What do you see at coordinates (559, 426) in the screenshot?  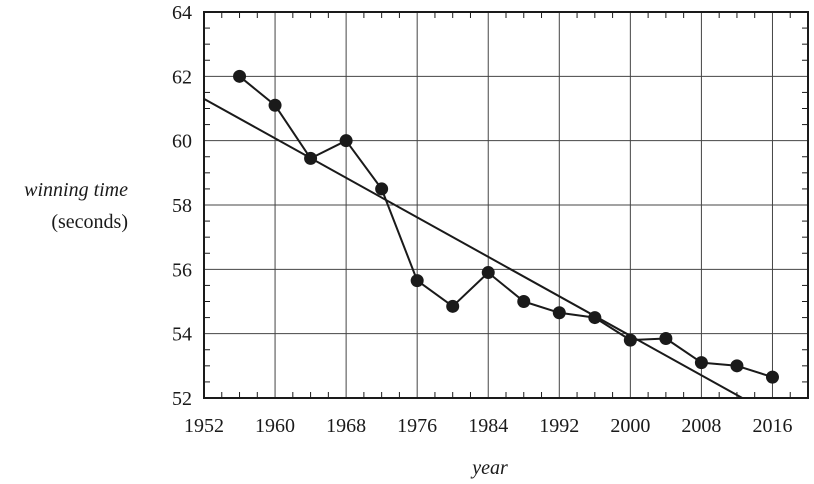 I see `x-tick-label: 1992` at bounding box center [559, 426].